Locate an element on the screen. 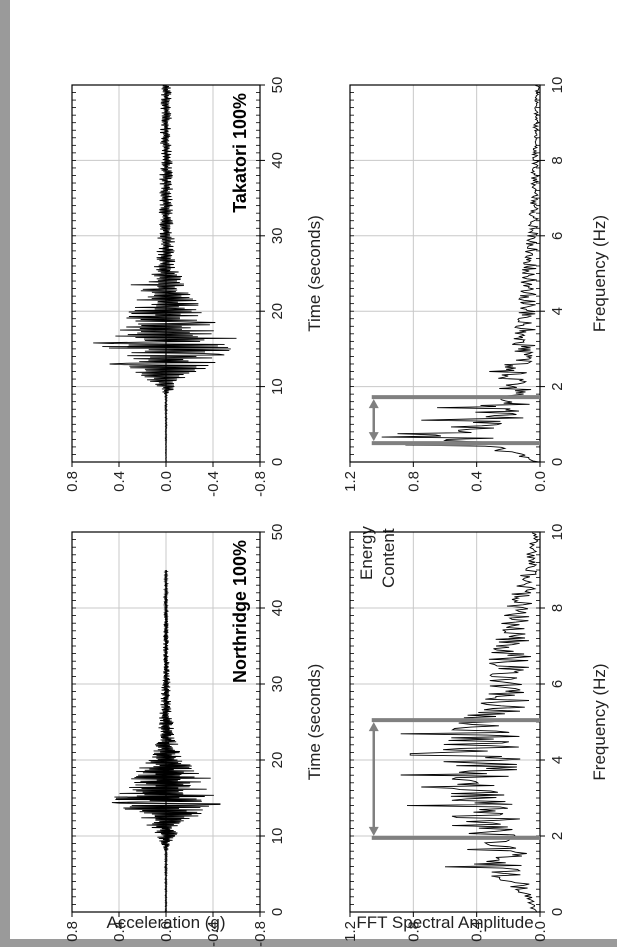 The width and height of the screenshot is (617, 952). energy-annotation-line2: Content is located at coordinates (388, 558).